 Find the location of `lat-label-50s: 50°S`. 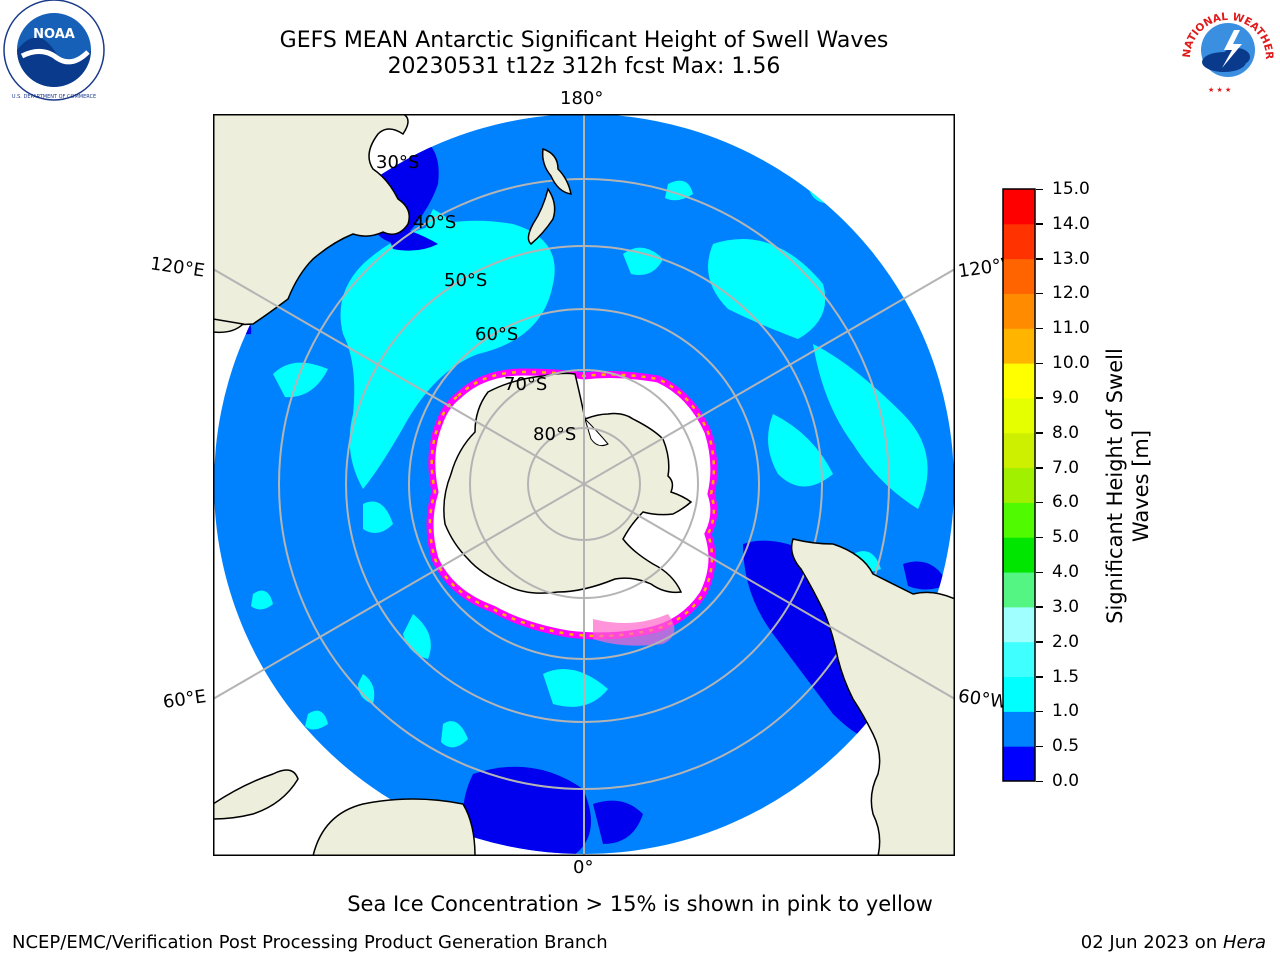

lat-label-50s: 50°S is located at coordinates (466, 280).